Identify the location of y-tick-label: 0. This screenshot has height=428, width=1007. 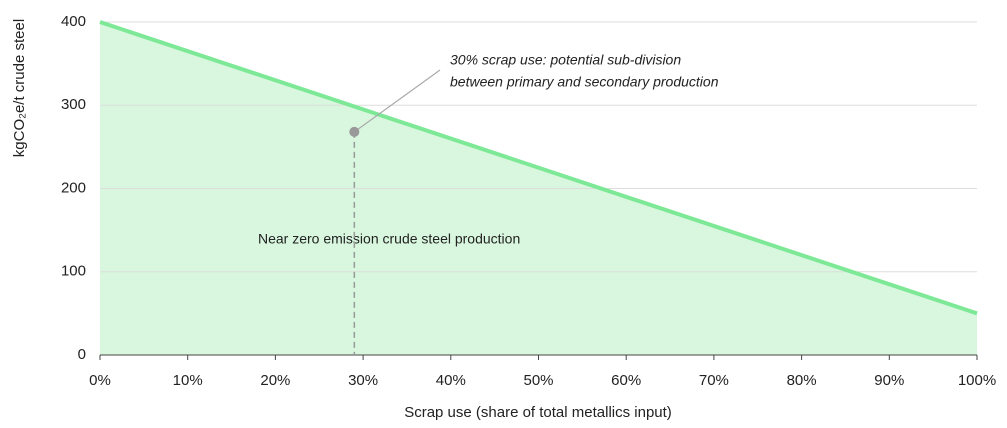
(82, 354).